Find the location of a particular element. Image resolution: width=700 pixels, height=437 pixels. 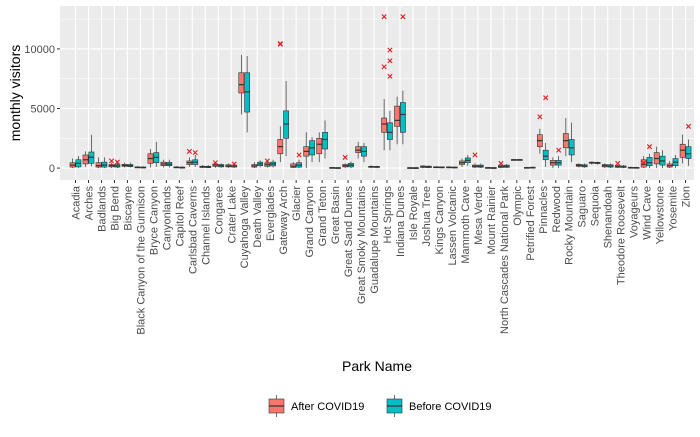

x-tick-label: Badlands is located at coordinates (102, 209).